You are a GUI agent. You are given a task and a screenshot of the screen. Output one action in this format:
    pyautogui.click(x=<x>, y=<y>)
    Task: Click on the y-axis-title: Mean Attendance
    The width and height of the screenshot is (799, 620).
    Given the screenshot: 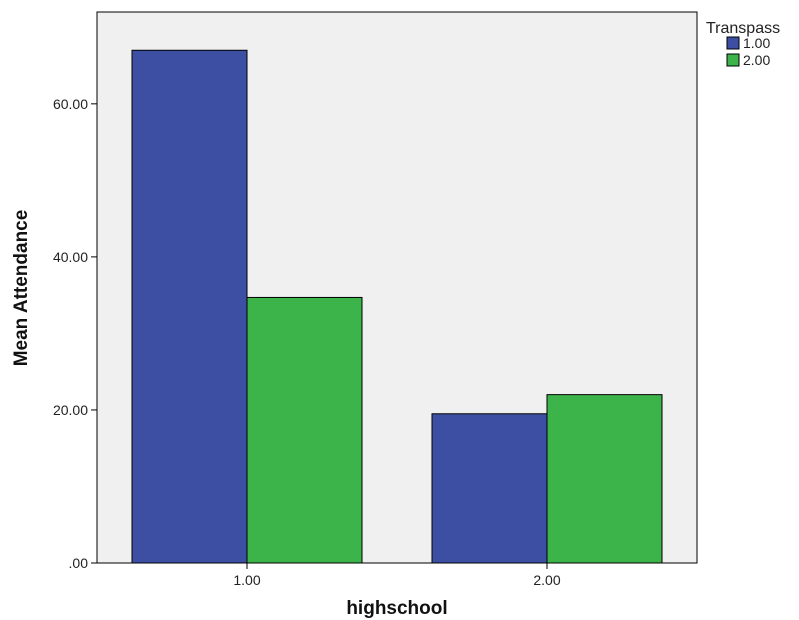 What is the action you would take?
    pyautogui.click(x=21, y=288)
    